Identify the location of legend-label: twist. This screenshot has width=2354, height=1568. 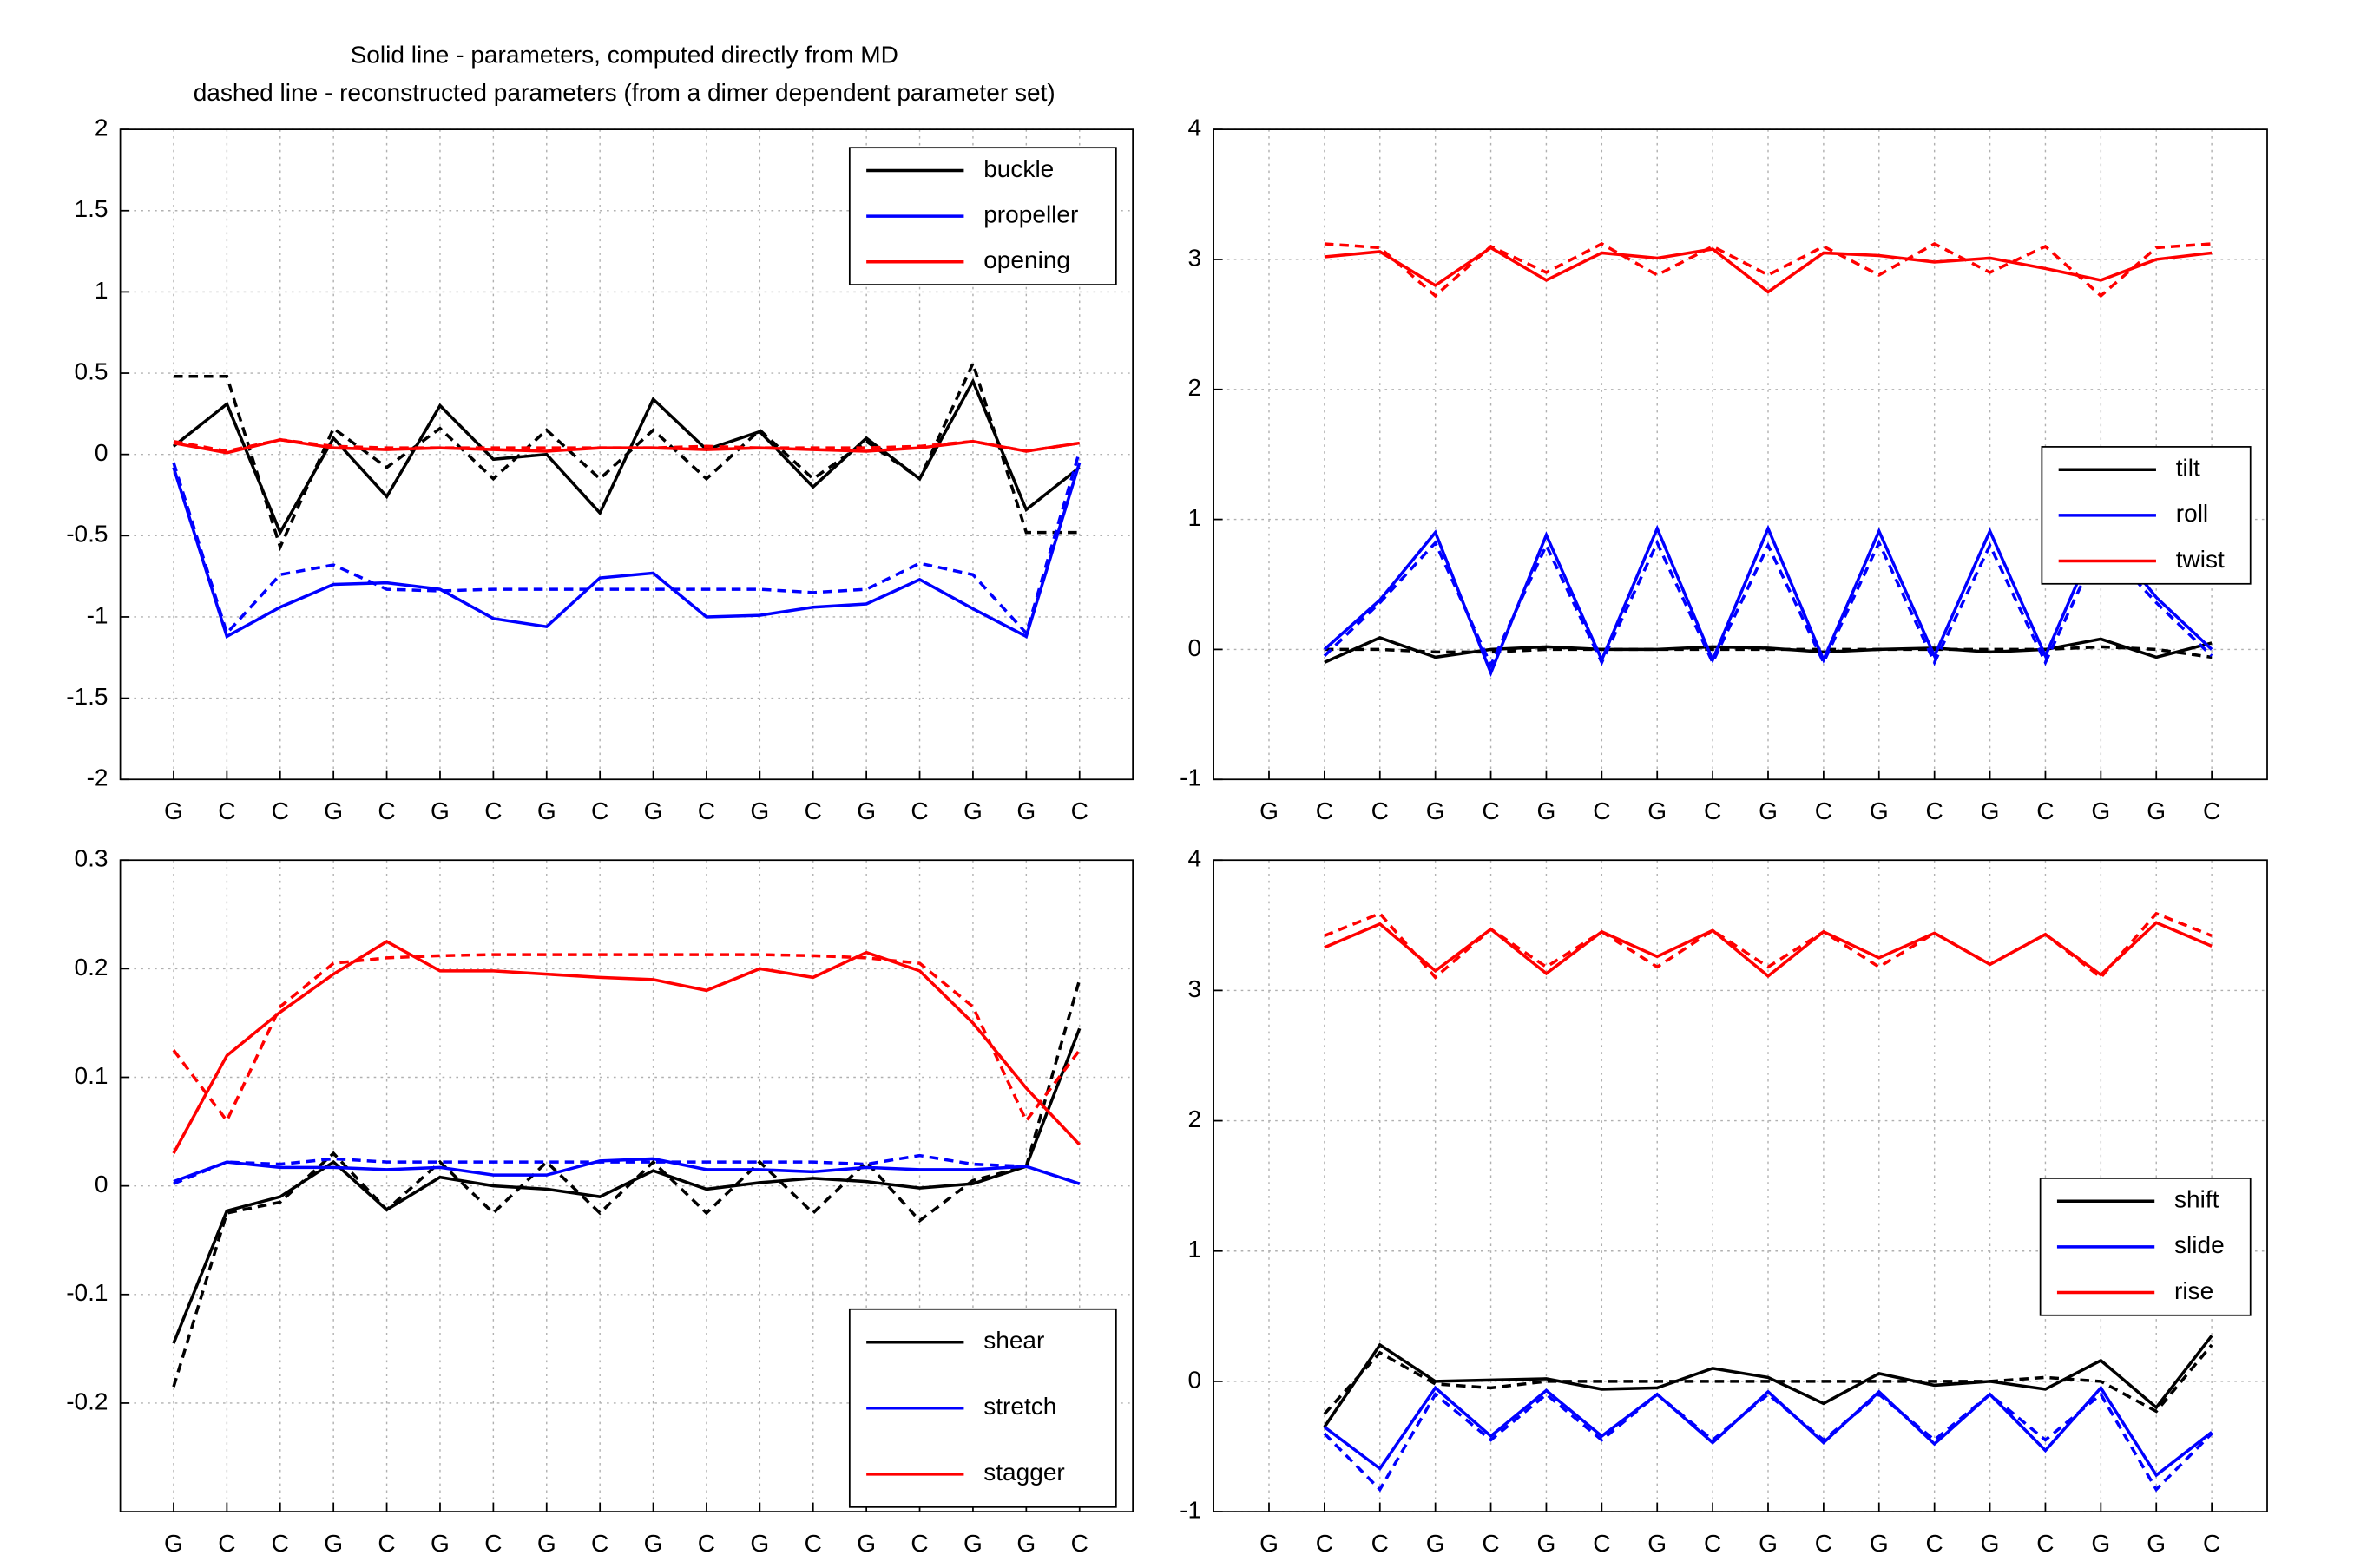
(2201, 559).